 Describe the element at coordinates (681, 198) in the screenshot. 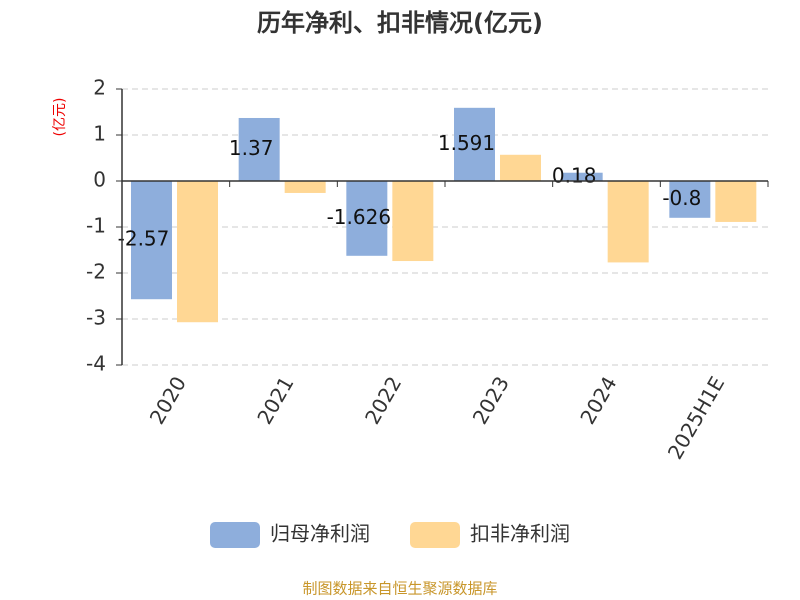

I see `value-label: -0.8` at that location.